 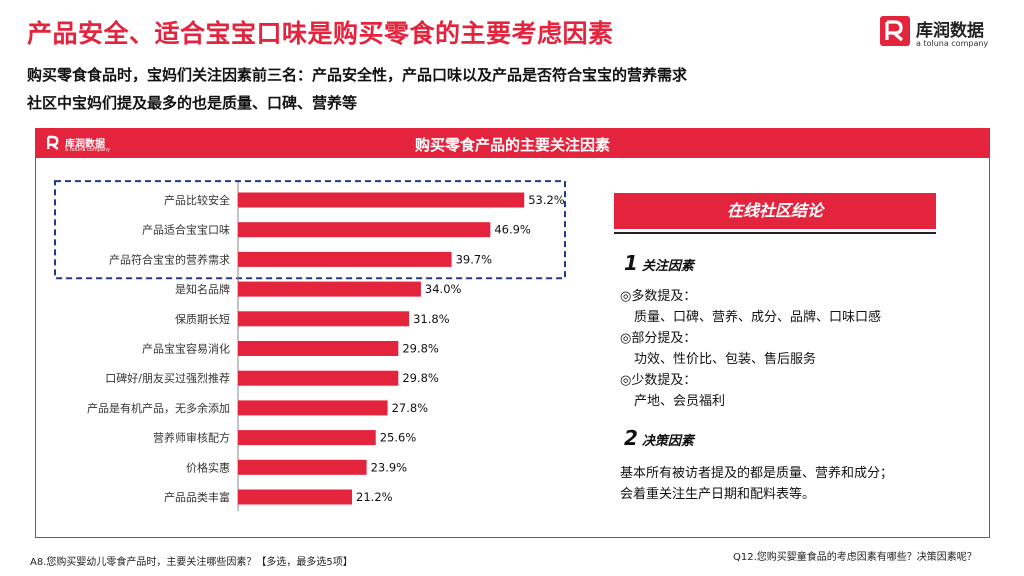 What do you see at coordinates (631, 438) in the screenshot?
I see `section-2-number: 2` at bounding box center [631, 438].